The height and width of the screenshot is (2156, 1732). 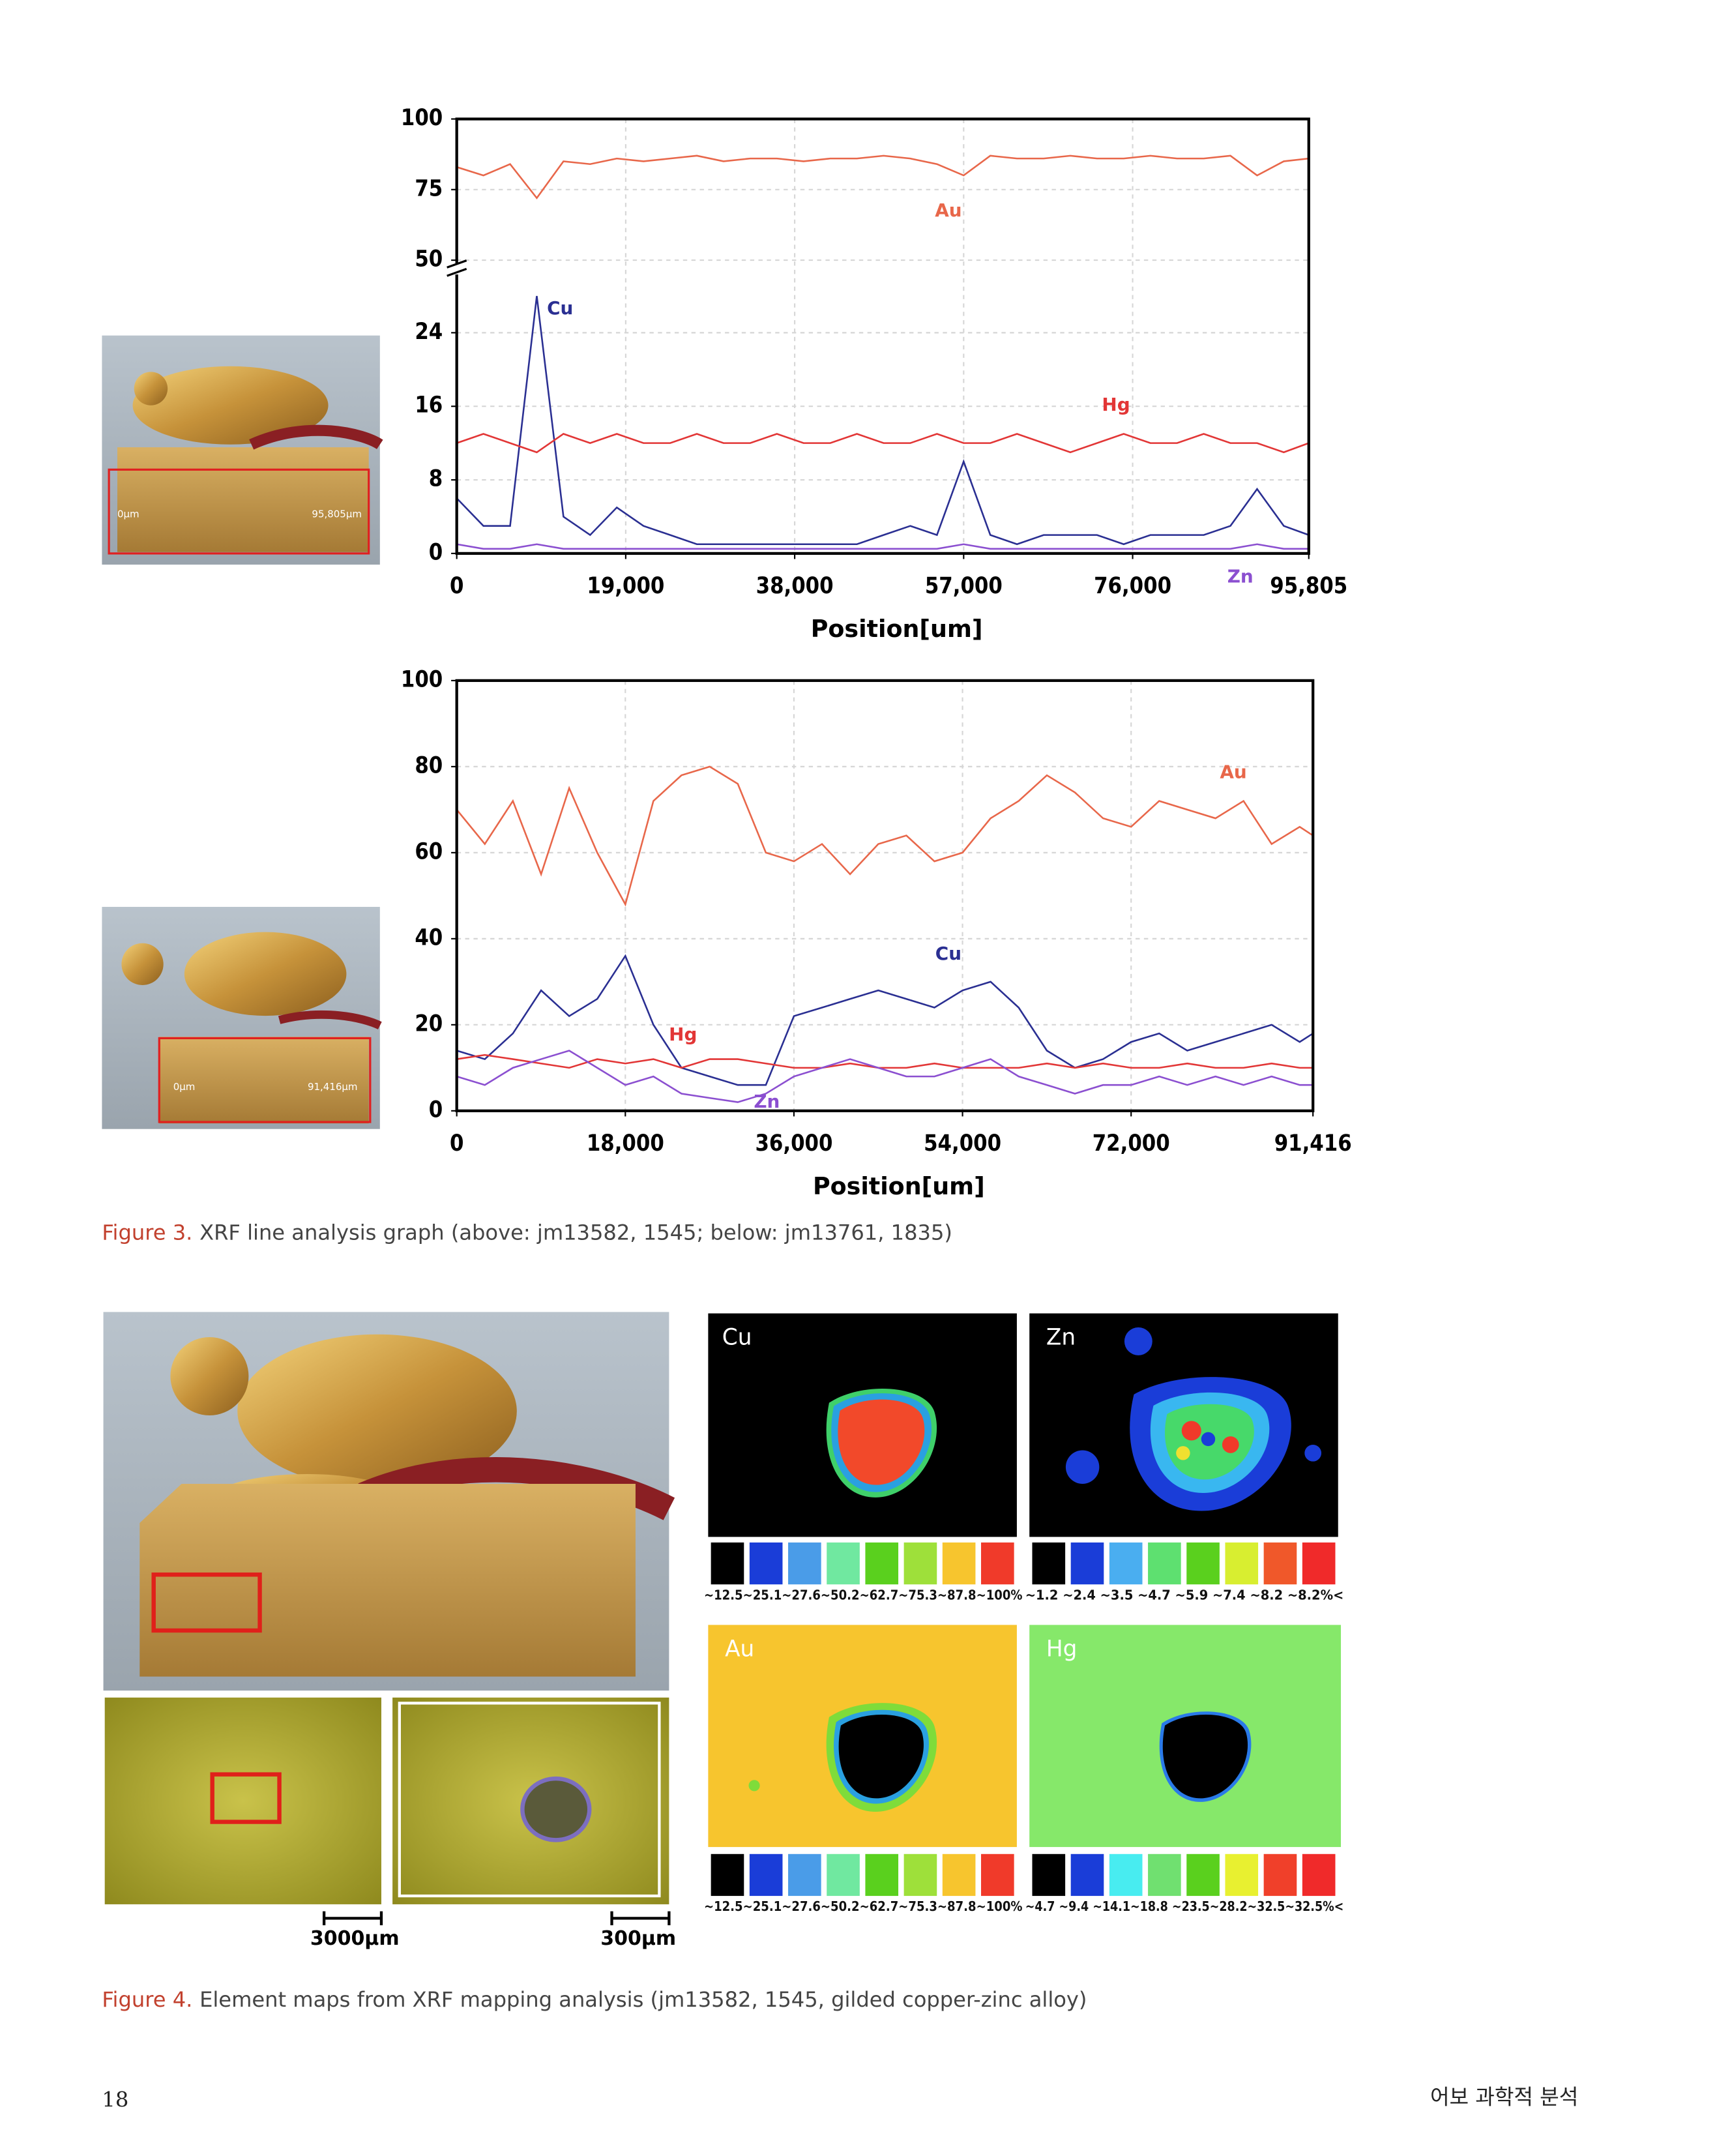 What do you see at coordinates (429, 1024) in the screenshot?
I see `y-tick-label: 20` at bounding box center [429, 1024].